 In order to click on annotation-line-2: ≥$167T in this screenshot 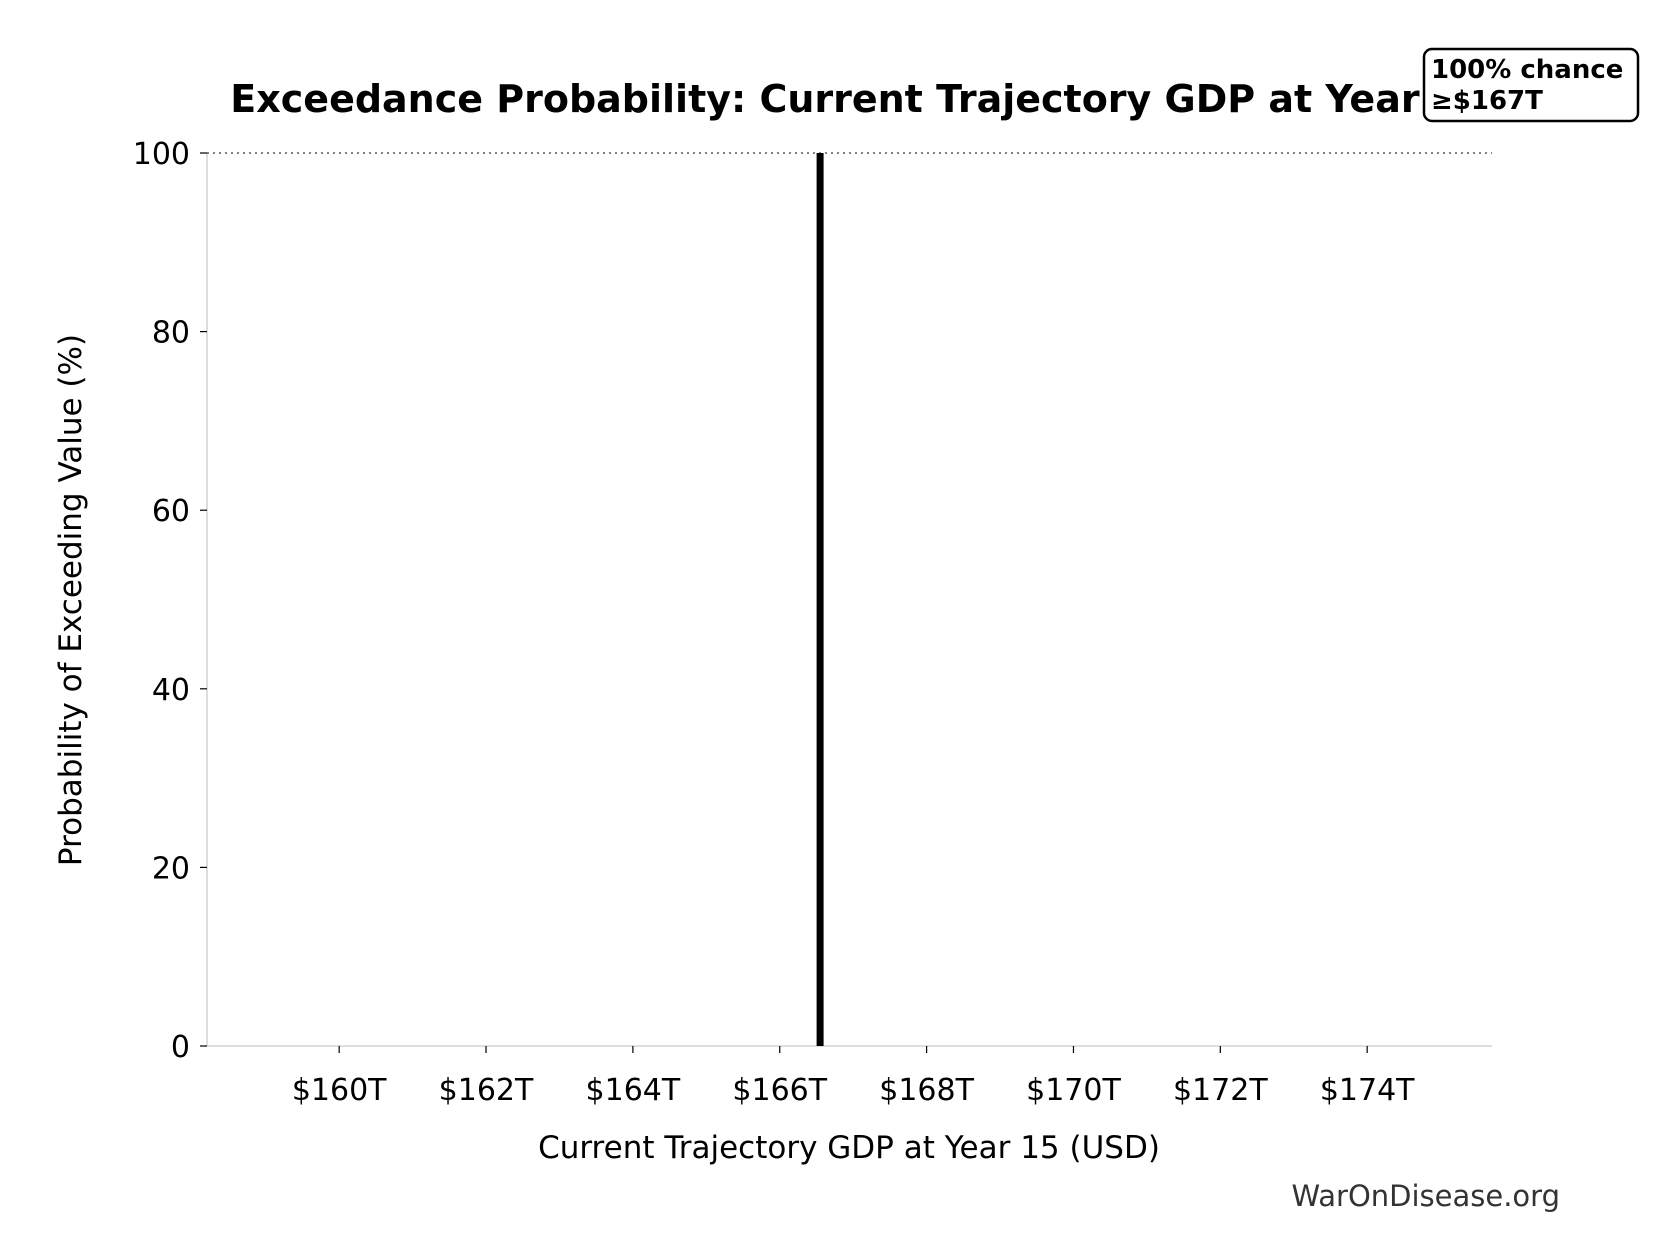, I will do `click(1487, 101)`.